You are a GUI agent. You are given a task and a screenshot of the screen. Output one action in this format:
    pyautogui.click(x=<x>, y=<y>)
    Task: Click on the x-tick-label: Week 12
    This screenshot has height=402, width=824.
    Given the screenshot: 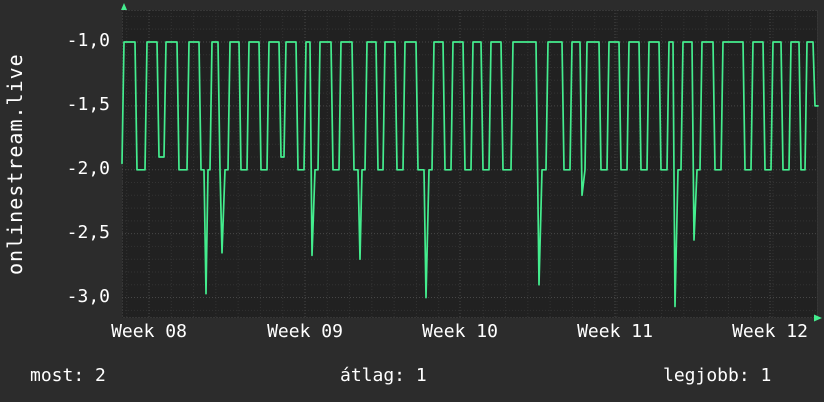 What is the action you would take?
    pyautogui.click(x=770, y=331)
    